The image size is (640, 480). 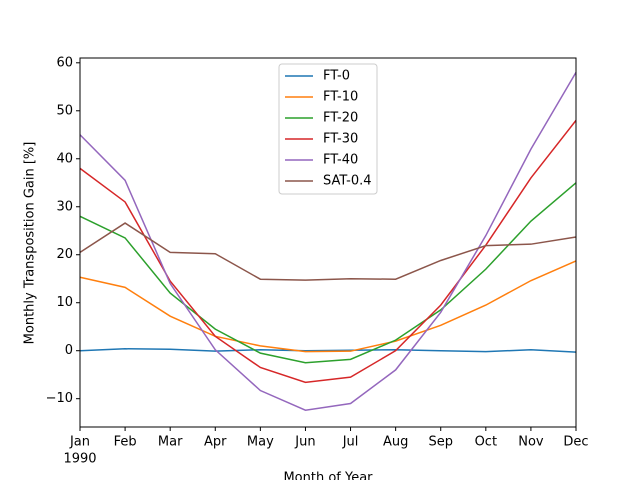 What do you see at coordinates (64, 254) in the screenshot?
I see `y-tick-label: 20` at bounding box center [64, 254].